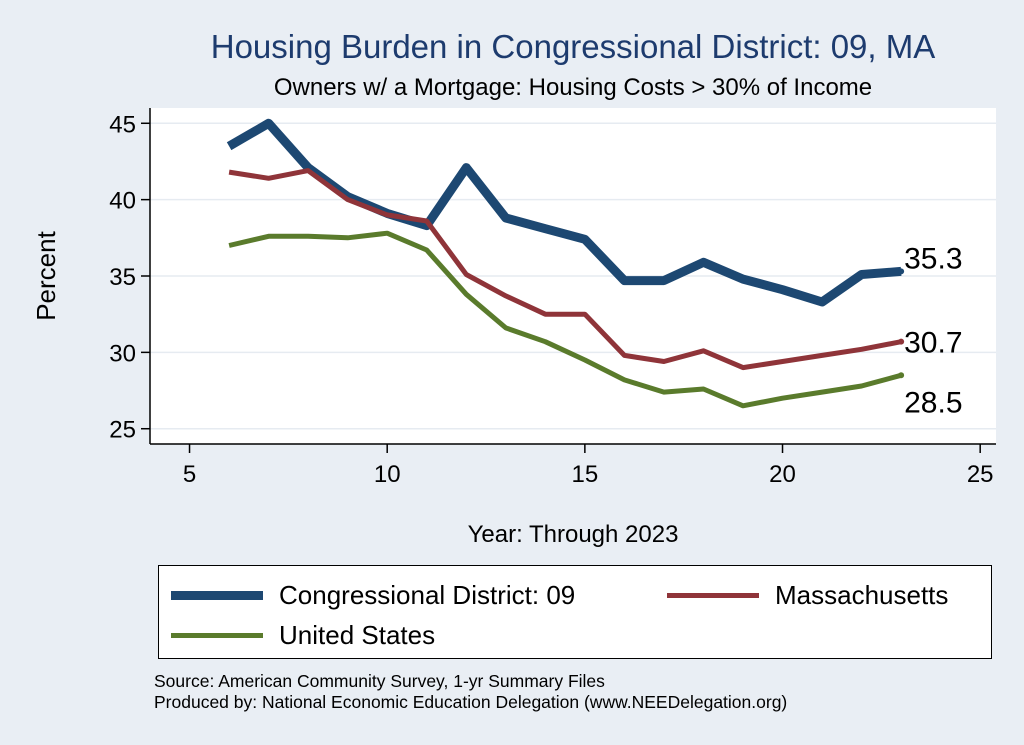 The width and height of the screenshot is (1024, 745). Describe the element at coordinates (862, 595) in the screenshot. I see `legend-label-massachusetts: Massachusetts` at that location.